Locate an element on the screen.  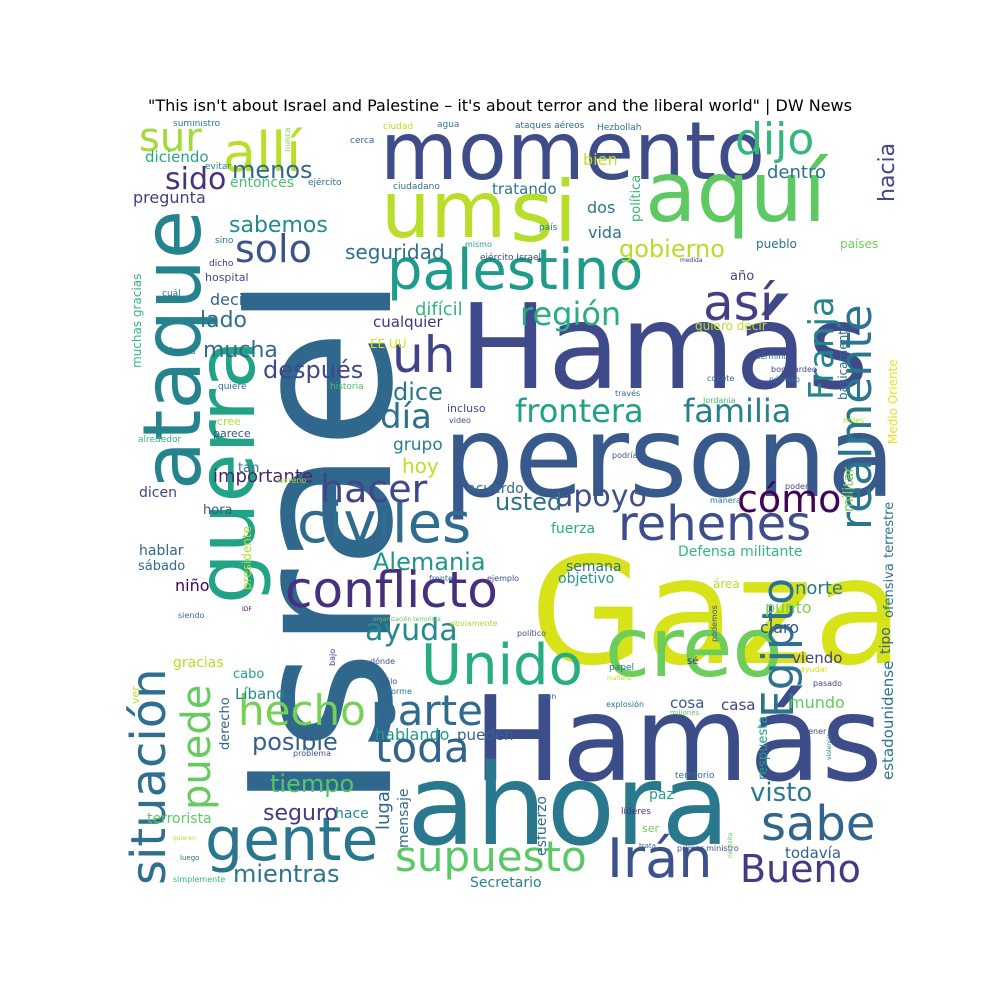
word-basicamente: básicamente is located at coordinates (843, 361).